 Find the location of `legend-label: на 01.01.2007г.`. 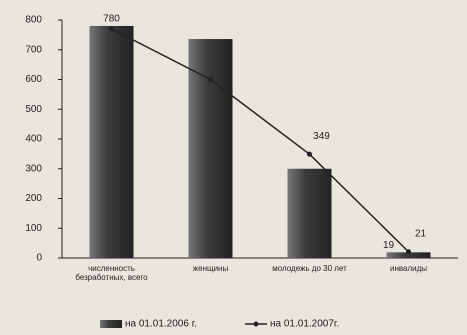

legend-label: на 01.01.2007г. is located at coordinates (304, 324).